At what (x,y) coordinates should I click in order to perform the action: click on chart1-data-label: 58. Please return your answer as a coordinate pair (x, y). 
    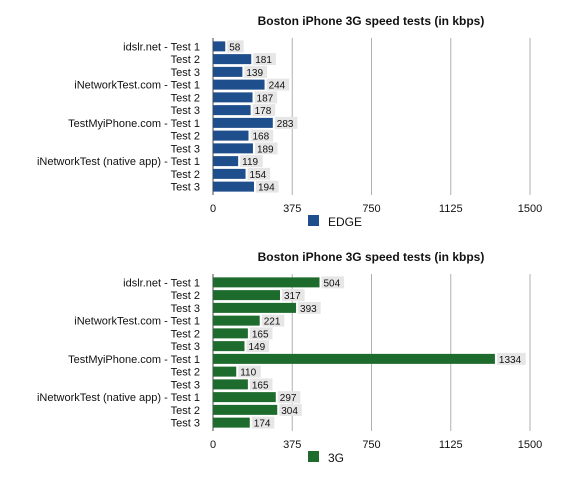
    Looking at the image, I should click on (235, 47).